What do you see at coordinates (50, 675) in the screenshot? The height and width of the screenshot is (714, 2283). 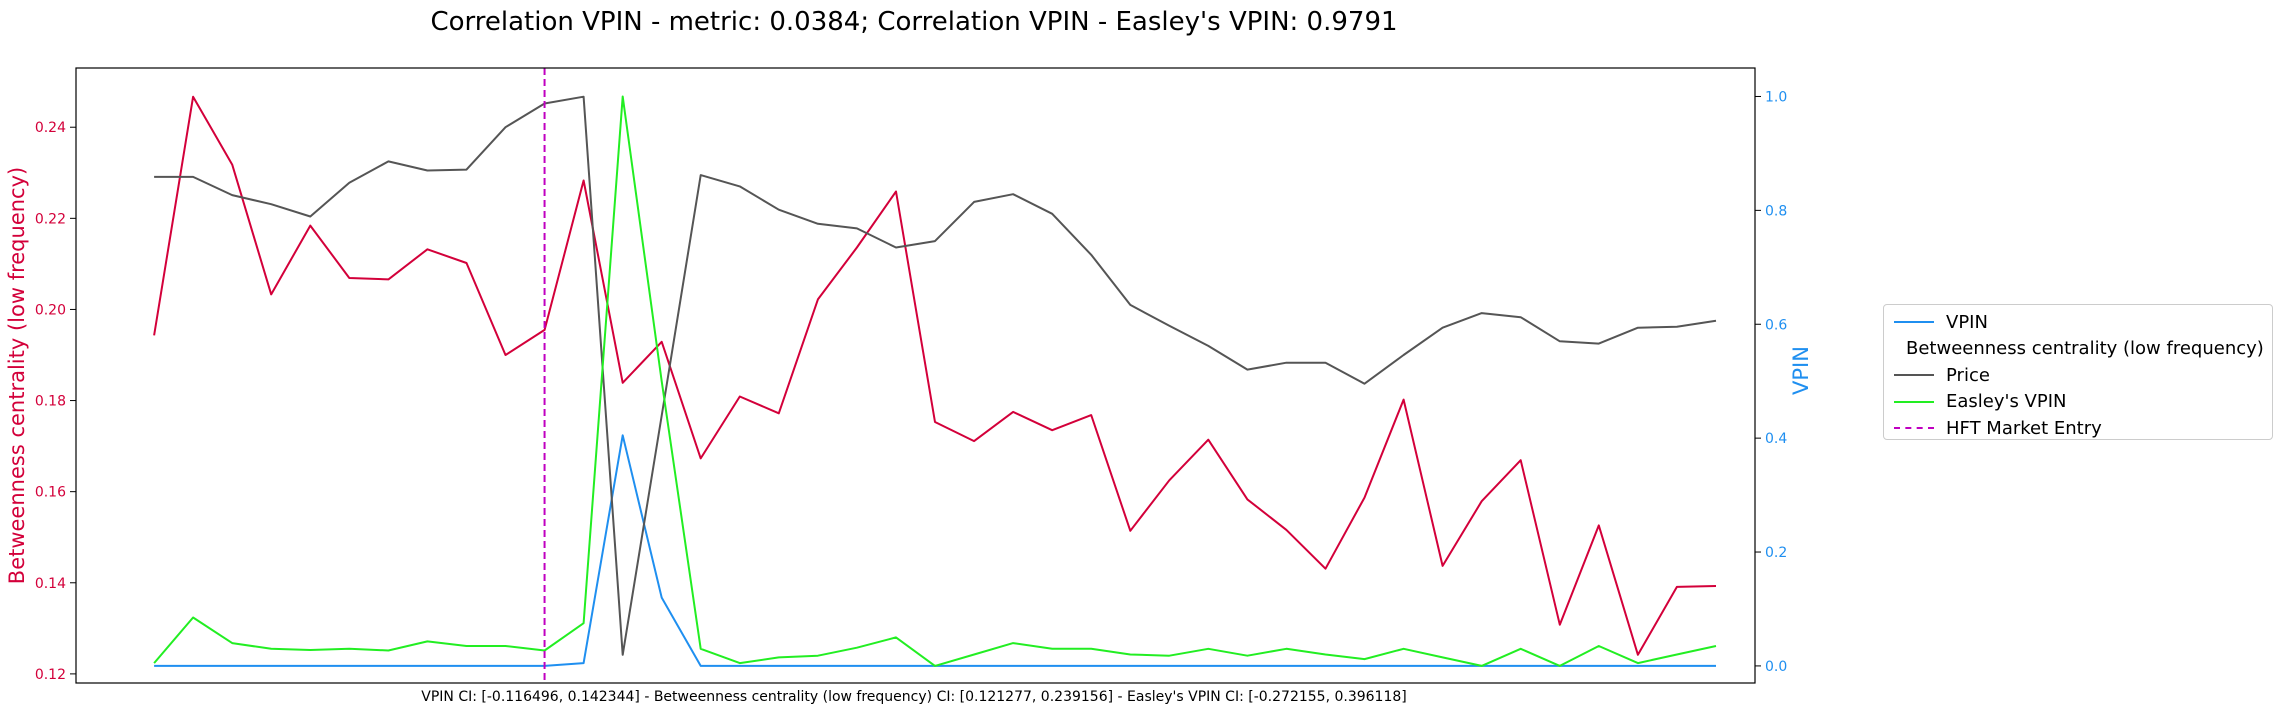 I see `left-tick-label: 0.12` at bounding box center [50, 675].